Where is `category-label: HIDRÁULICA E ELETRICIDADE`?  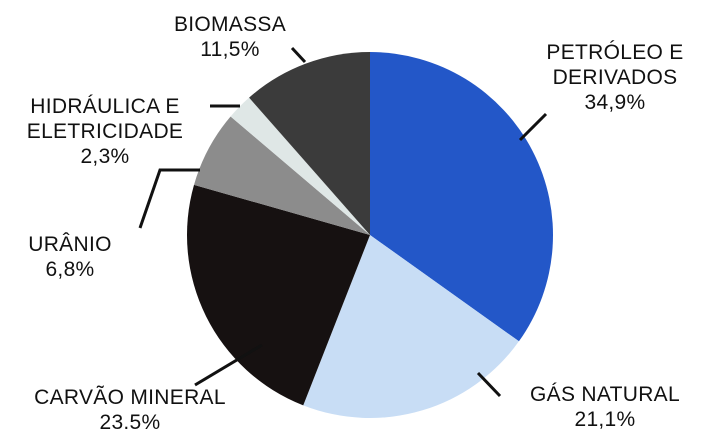
category-label: HIDRÁULICA E ELETRICIDADE is located at coordinates (105, 119).